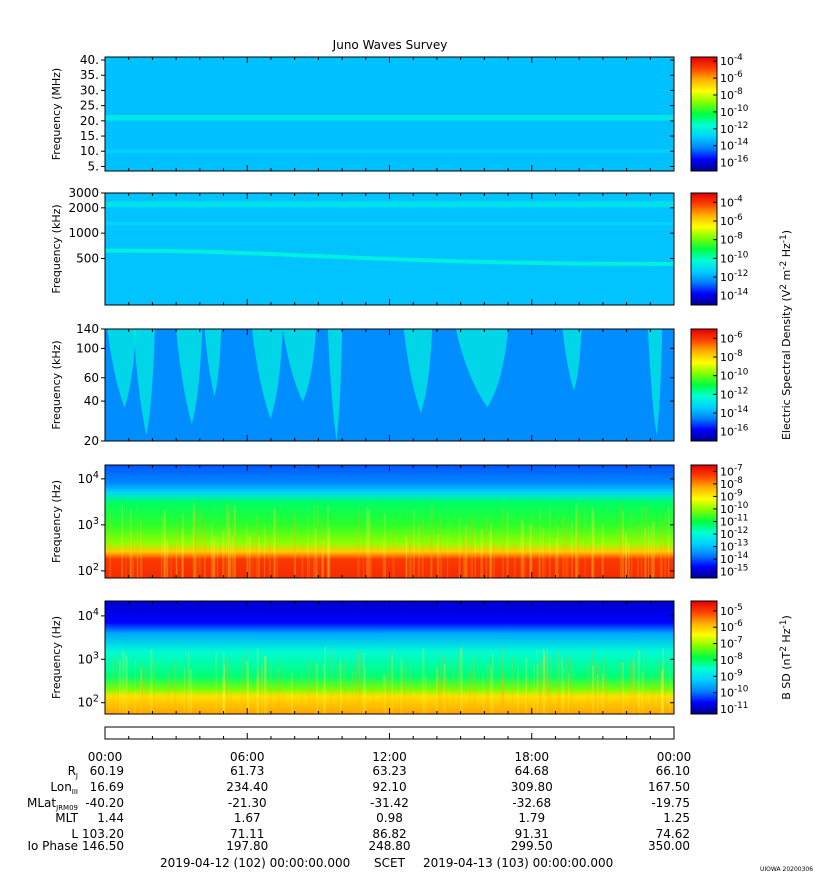 This screenshot has width=815, height=880. I want to click on ephemeris-value: 60.19, so click(107, 771).